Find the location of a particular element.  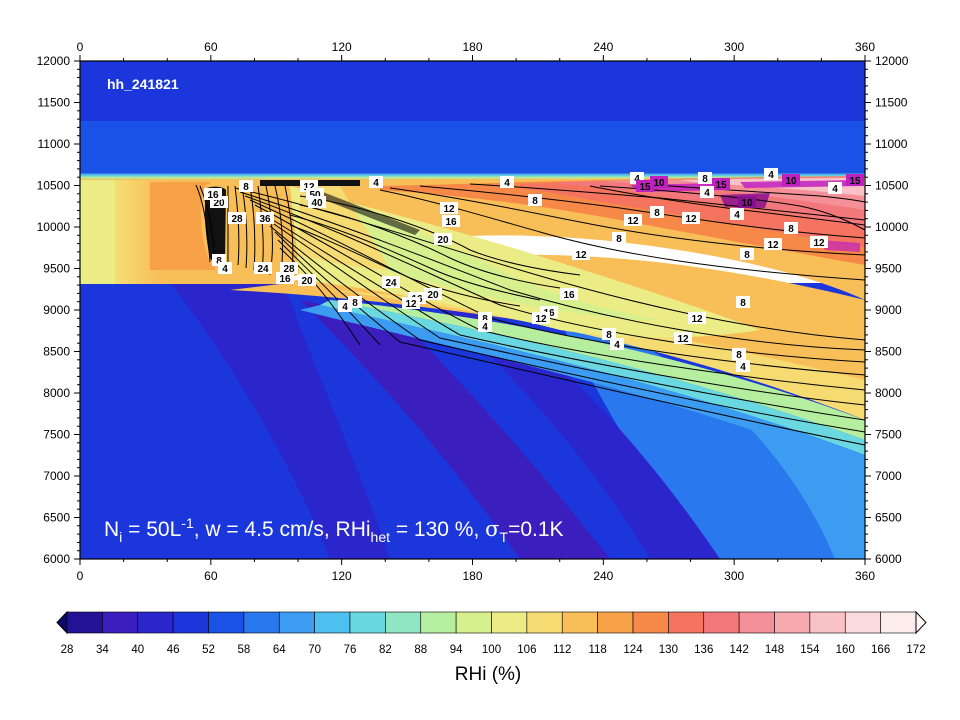

svg-text: 10 is located at coordinates (659, 183).